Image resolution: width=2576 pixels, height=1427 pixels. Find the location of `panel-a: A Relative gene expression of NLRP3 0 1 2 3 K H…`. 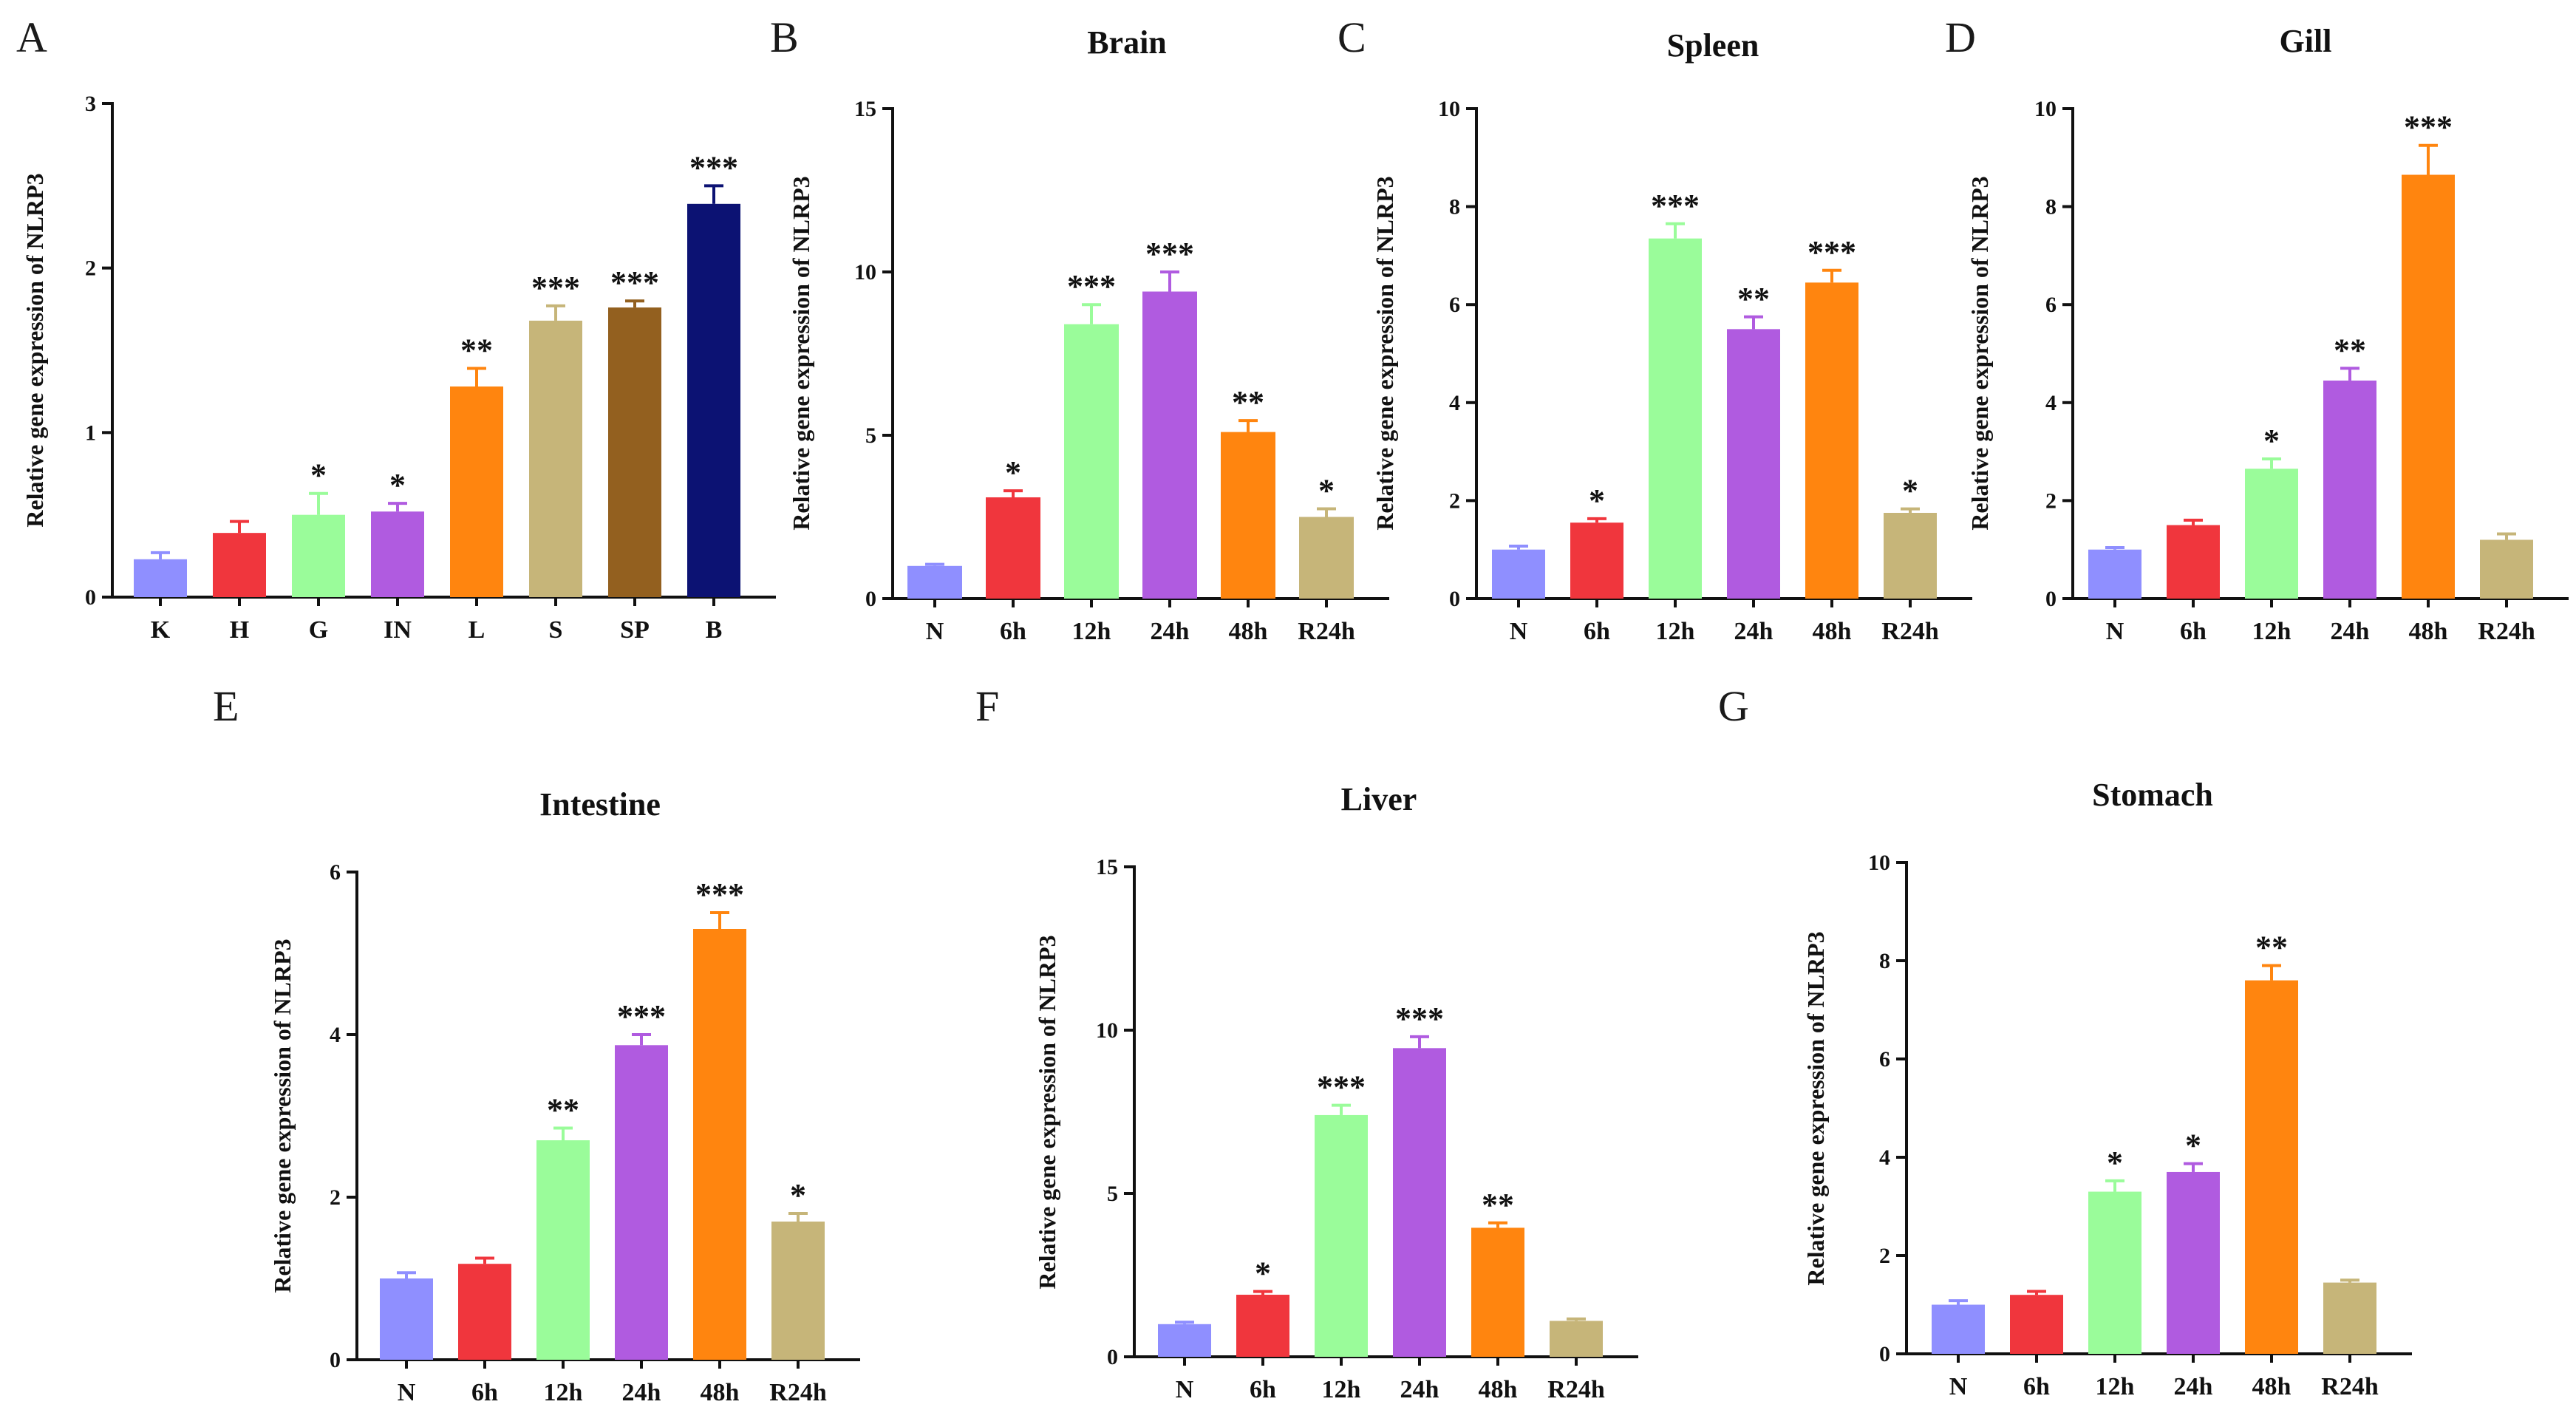

panel-a: A Relative gene expression of NLRP3 0 1 2 3 K H… is located at coordinates (396, 328).